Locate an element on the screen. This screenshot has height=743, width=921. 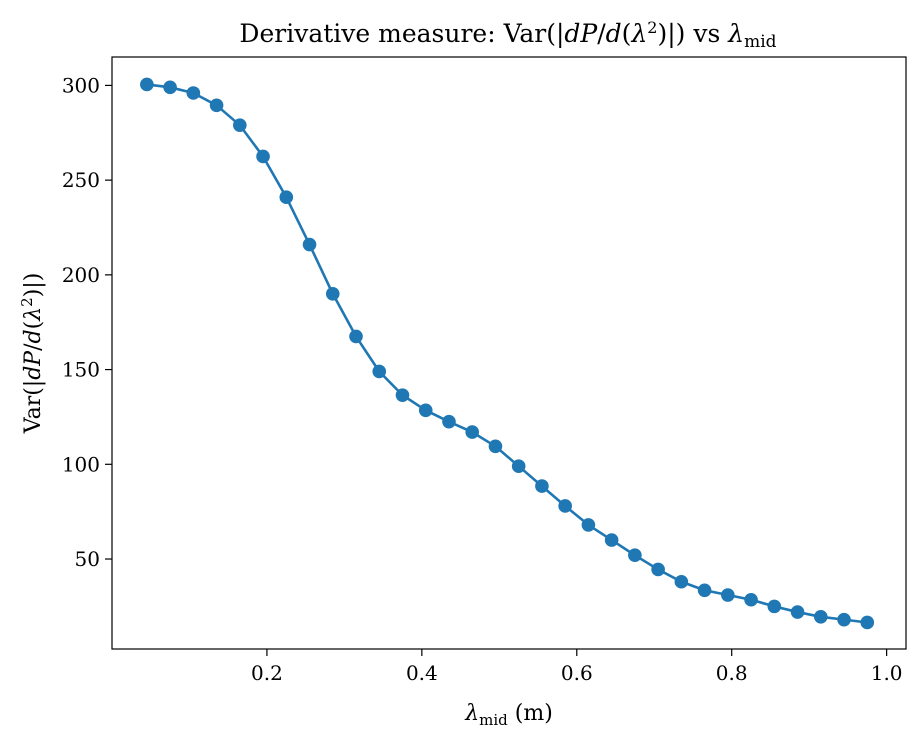
y-axis-ticks: 50 100 150 200 250 300 is located at coordinates (87, 322).